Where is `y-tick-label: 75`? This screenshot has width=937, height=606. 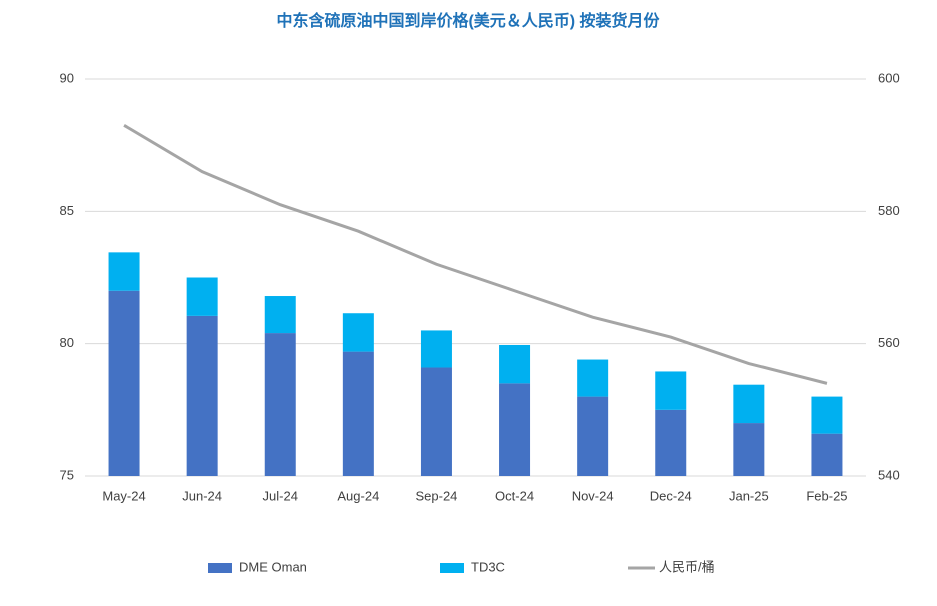
y-tick-label: 75 is located at coordinates (67, 474).